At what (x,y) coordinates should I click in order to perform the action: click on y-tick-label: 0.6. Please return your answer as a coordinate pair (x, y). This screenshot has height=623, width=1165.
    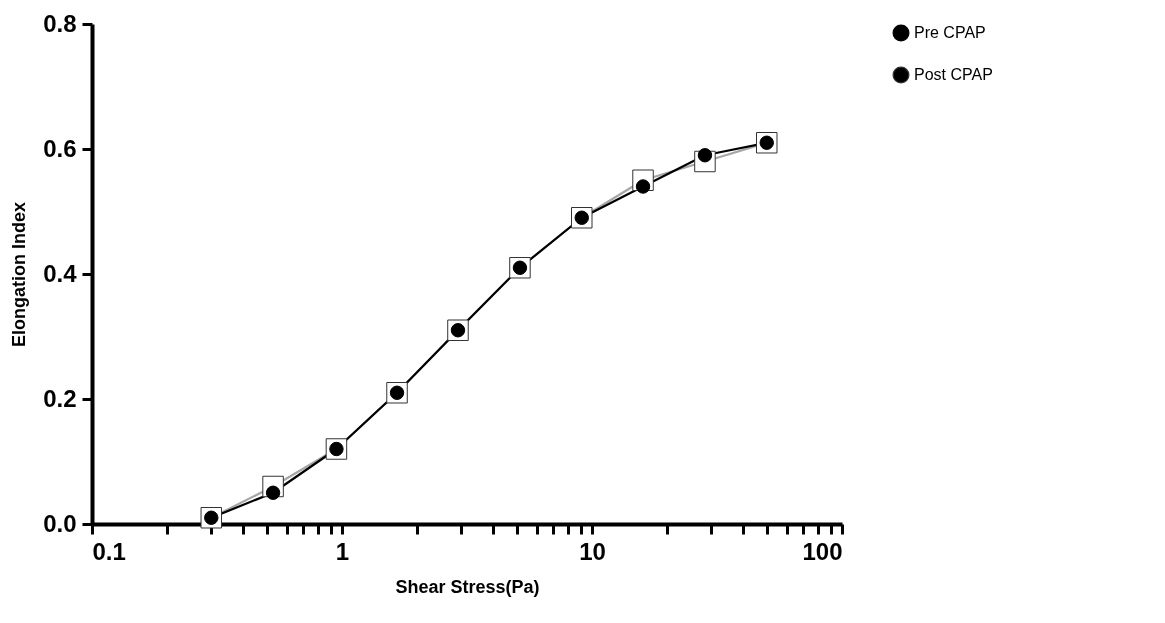
    Looking at the image, I should click on (60, 148).